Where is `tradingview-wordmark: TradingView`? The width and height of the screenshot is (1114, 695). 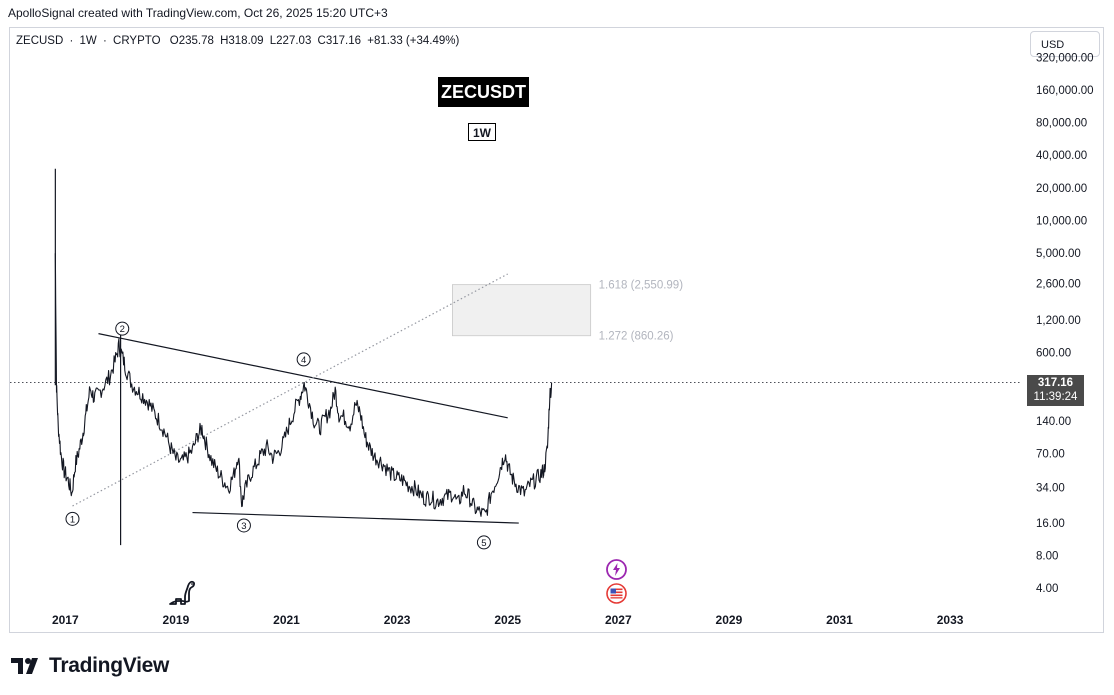
tradingview-wordmark: TradingView is located at coordinates (109, 665).